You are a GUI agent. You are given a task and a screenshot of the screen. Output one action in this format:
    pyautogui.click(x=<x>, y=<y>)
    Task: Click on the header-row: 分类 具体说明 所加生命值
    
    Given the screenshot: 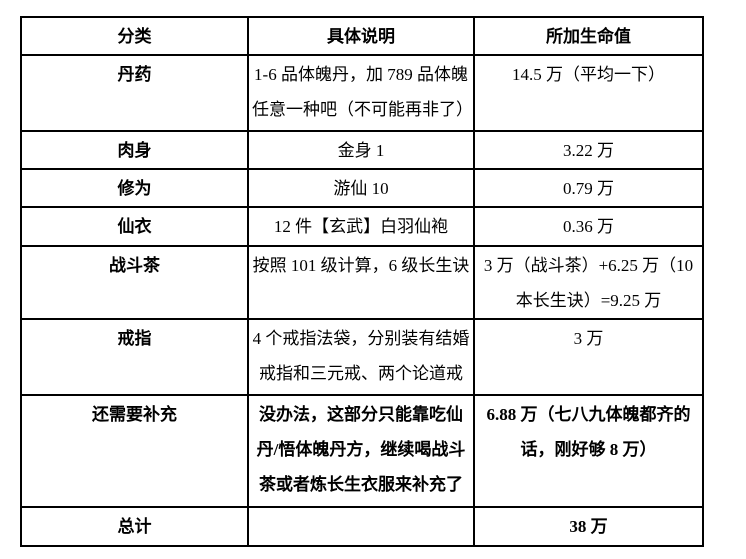 What is the action you would take?
    pyautogui.click(x=362, y=36)
    